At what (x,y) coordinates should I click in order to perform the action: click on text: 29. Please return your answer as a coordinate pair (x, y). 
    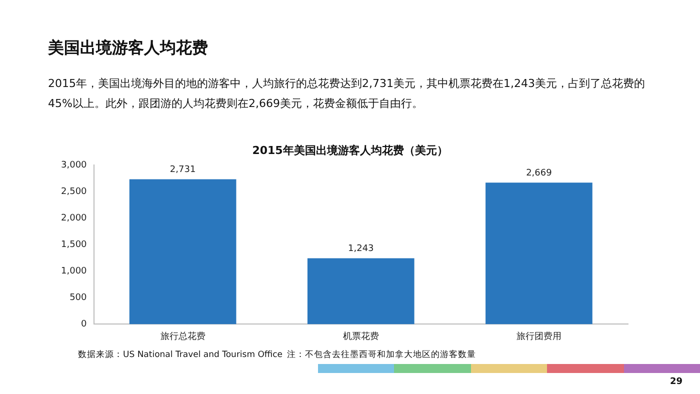
    Looking at the image, I should click on (676, 382).